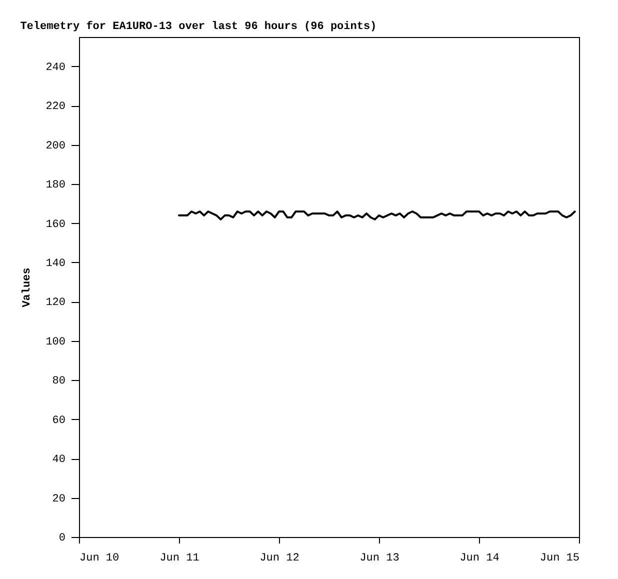 This screenshot has height=579, width=618. Describe the element at coordinates (59, 499) in the screenshot. I see `y-tick-label: 20` at that location.